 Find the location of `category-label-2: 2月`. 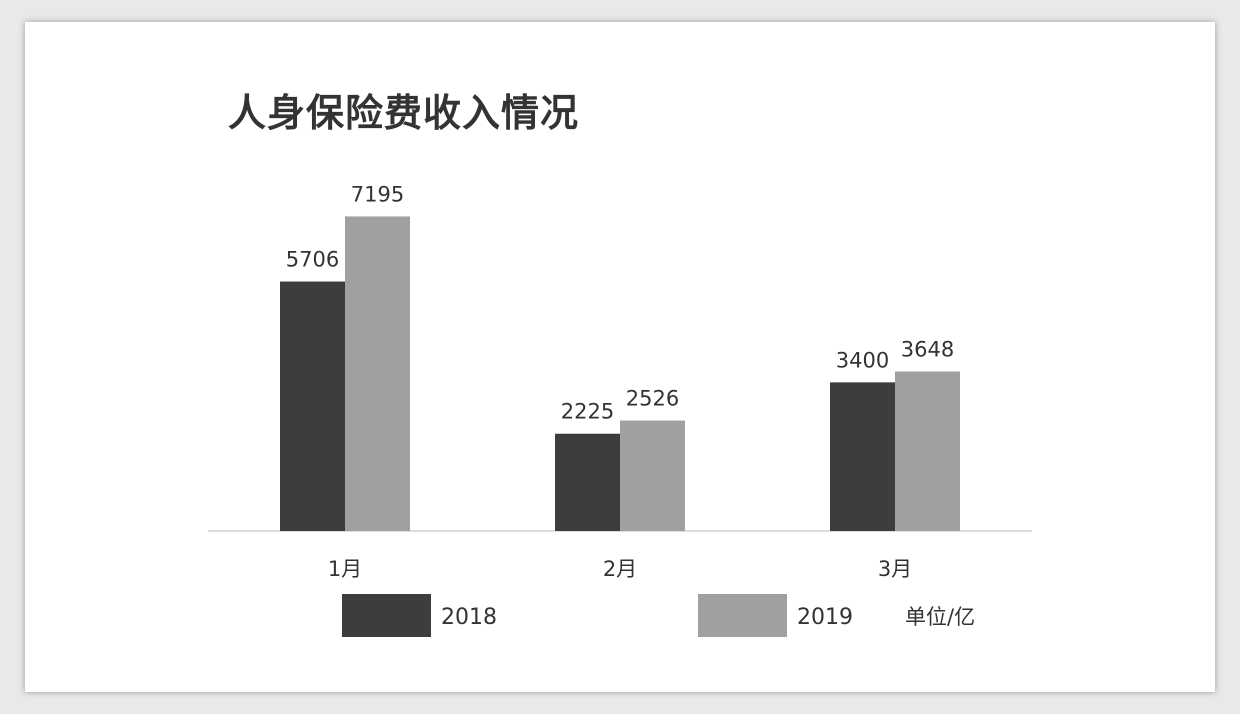

category-label-2: 2月 is located at coordinates (620, 569).